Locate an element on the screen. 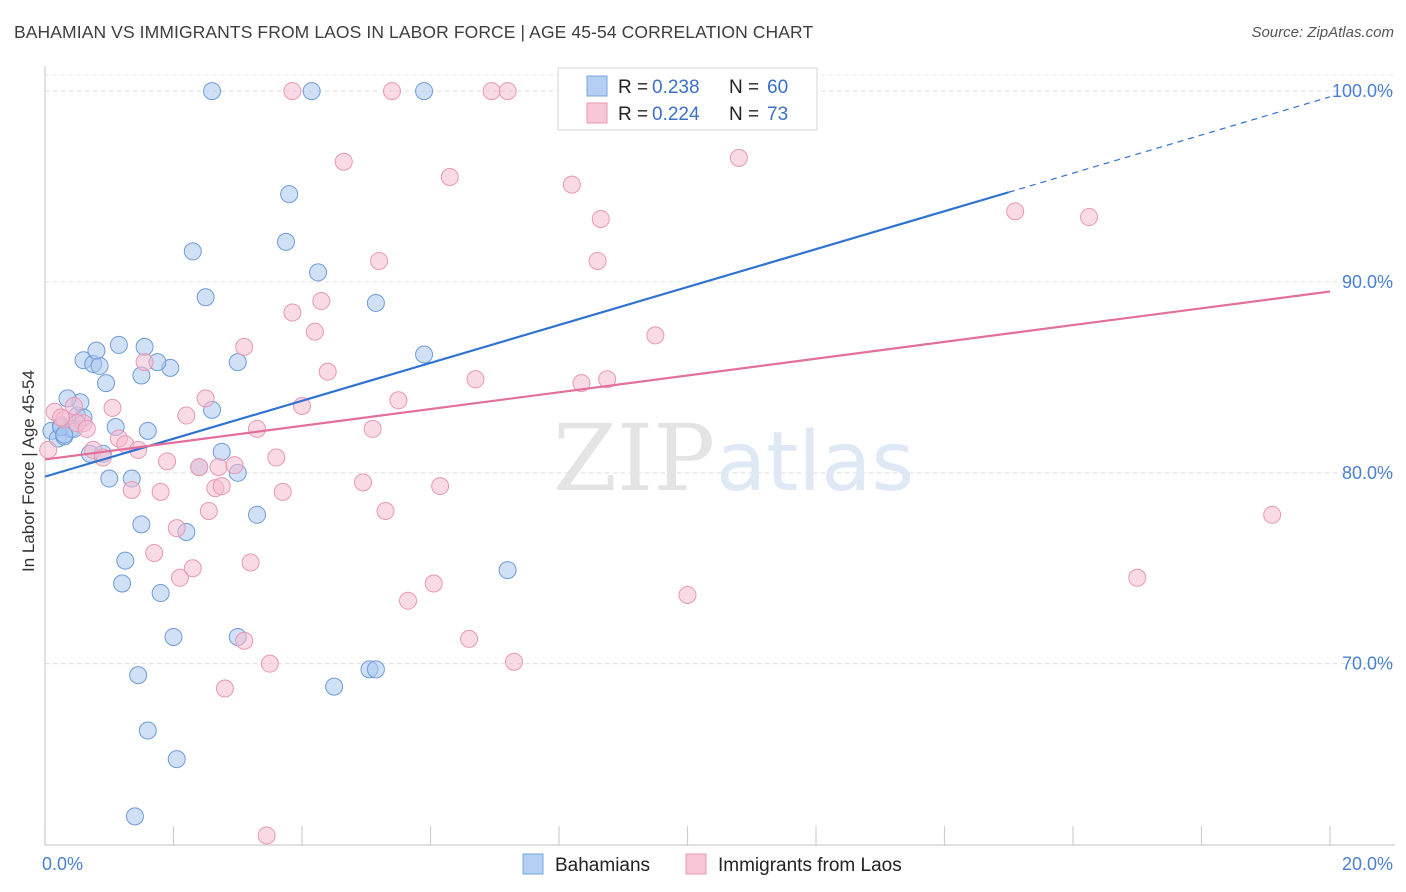 The image size is (1406, 892). watermark-zip: ZIP is located at coordinates (634, 458).